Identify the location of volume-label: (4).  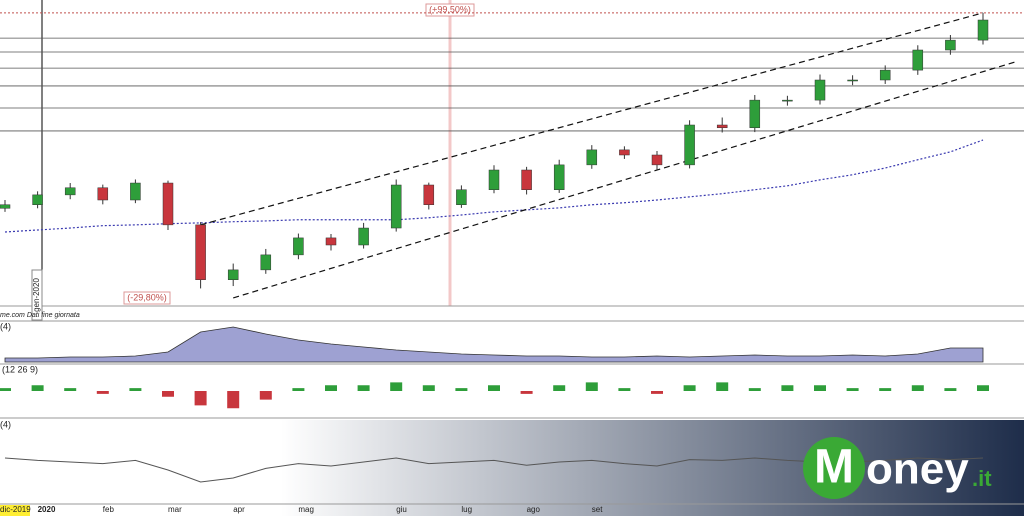
(5, 326).